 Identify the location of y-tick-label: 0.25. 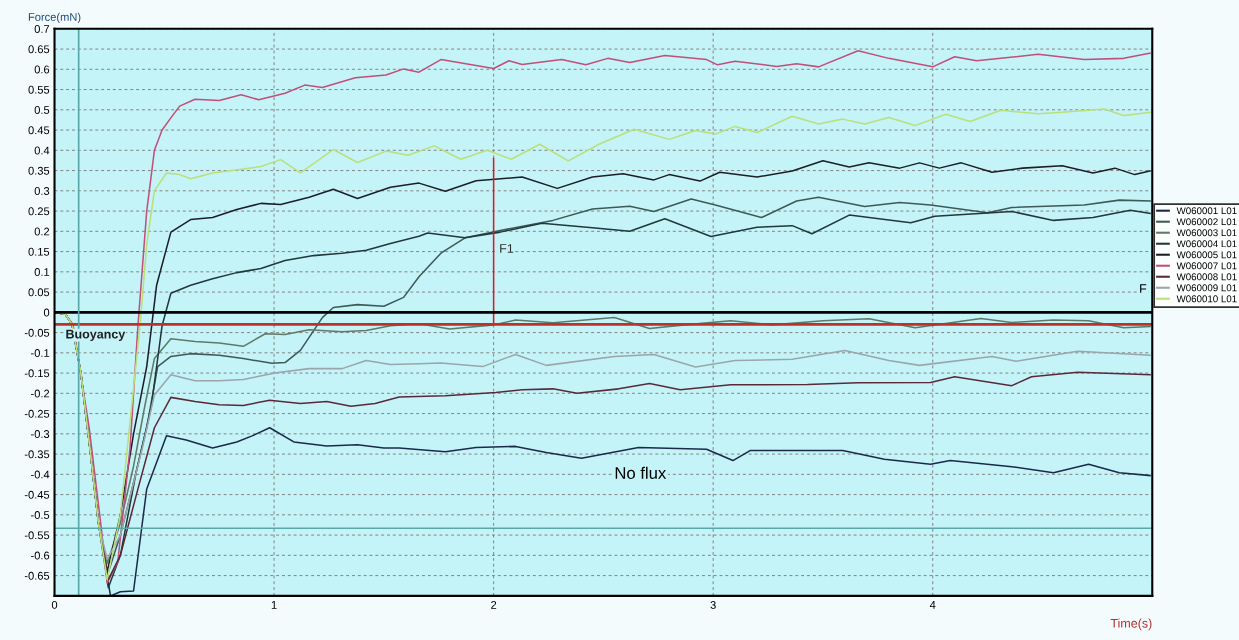
(39, 211).